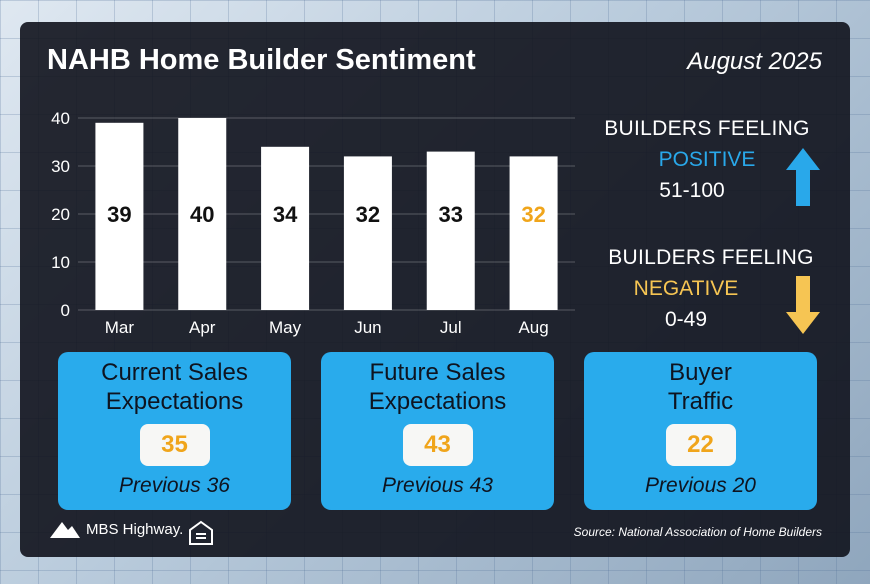 This screenshot has width=870, height=584. I want to click on metric-future-sales: Future Sales Expectations 43 Previous 43, so click(437, 431).